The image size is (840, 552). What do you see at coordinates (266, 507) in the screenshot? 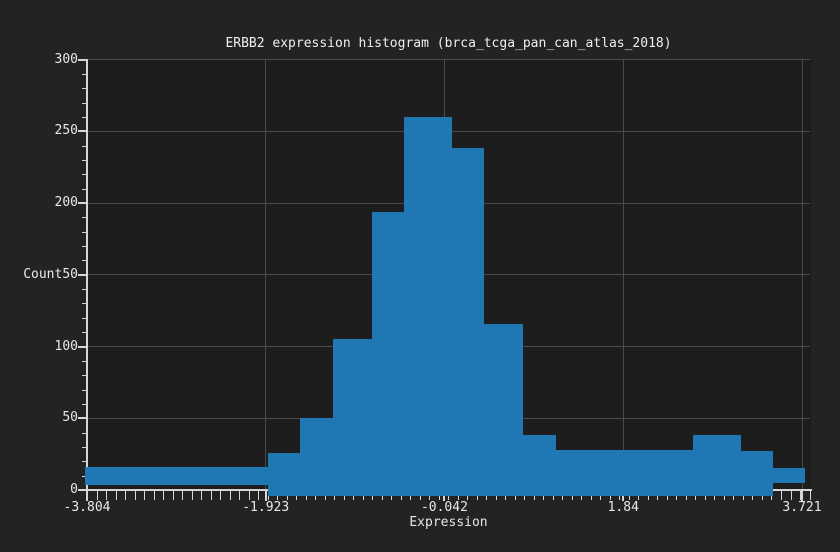
I see `x-tick-label: -1.923` at bounding box center [266, 507].